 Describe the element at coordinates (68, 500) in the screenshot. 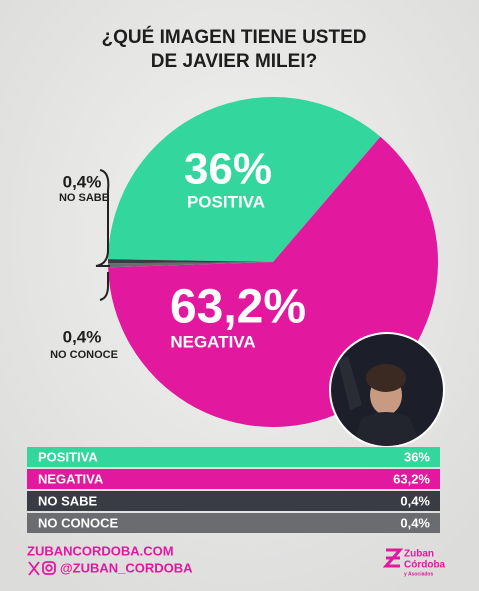

I see `table-category: NO SABE` at that location.